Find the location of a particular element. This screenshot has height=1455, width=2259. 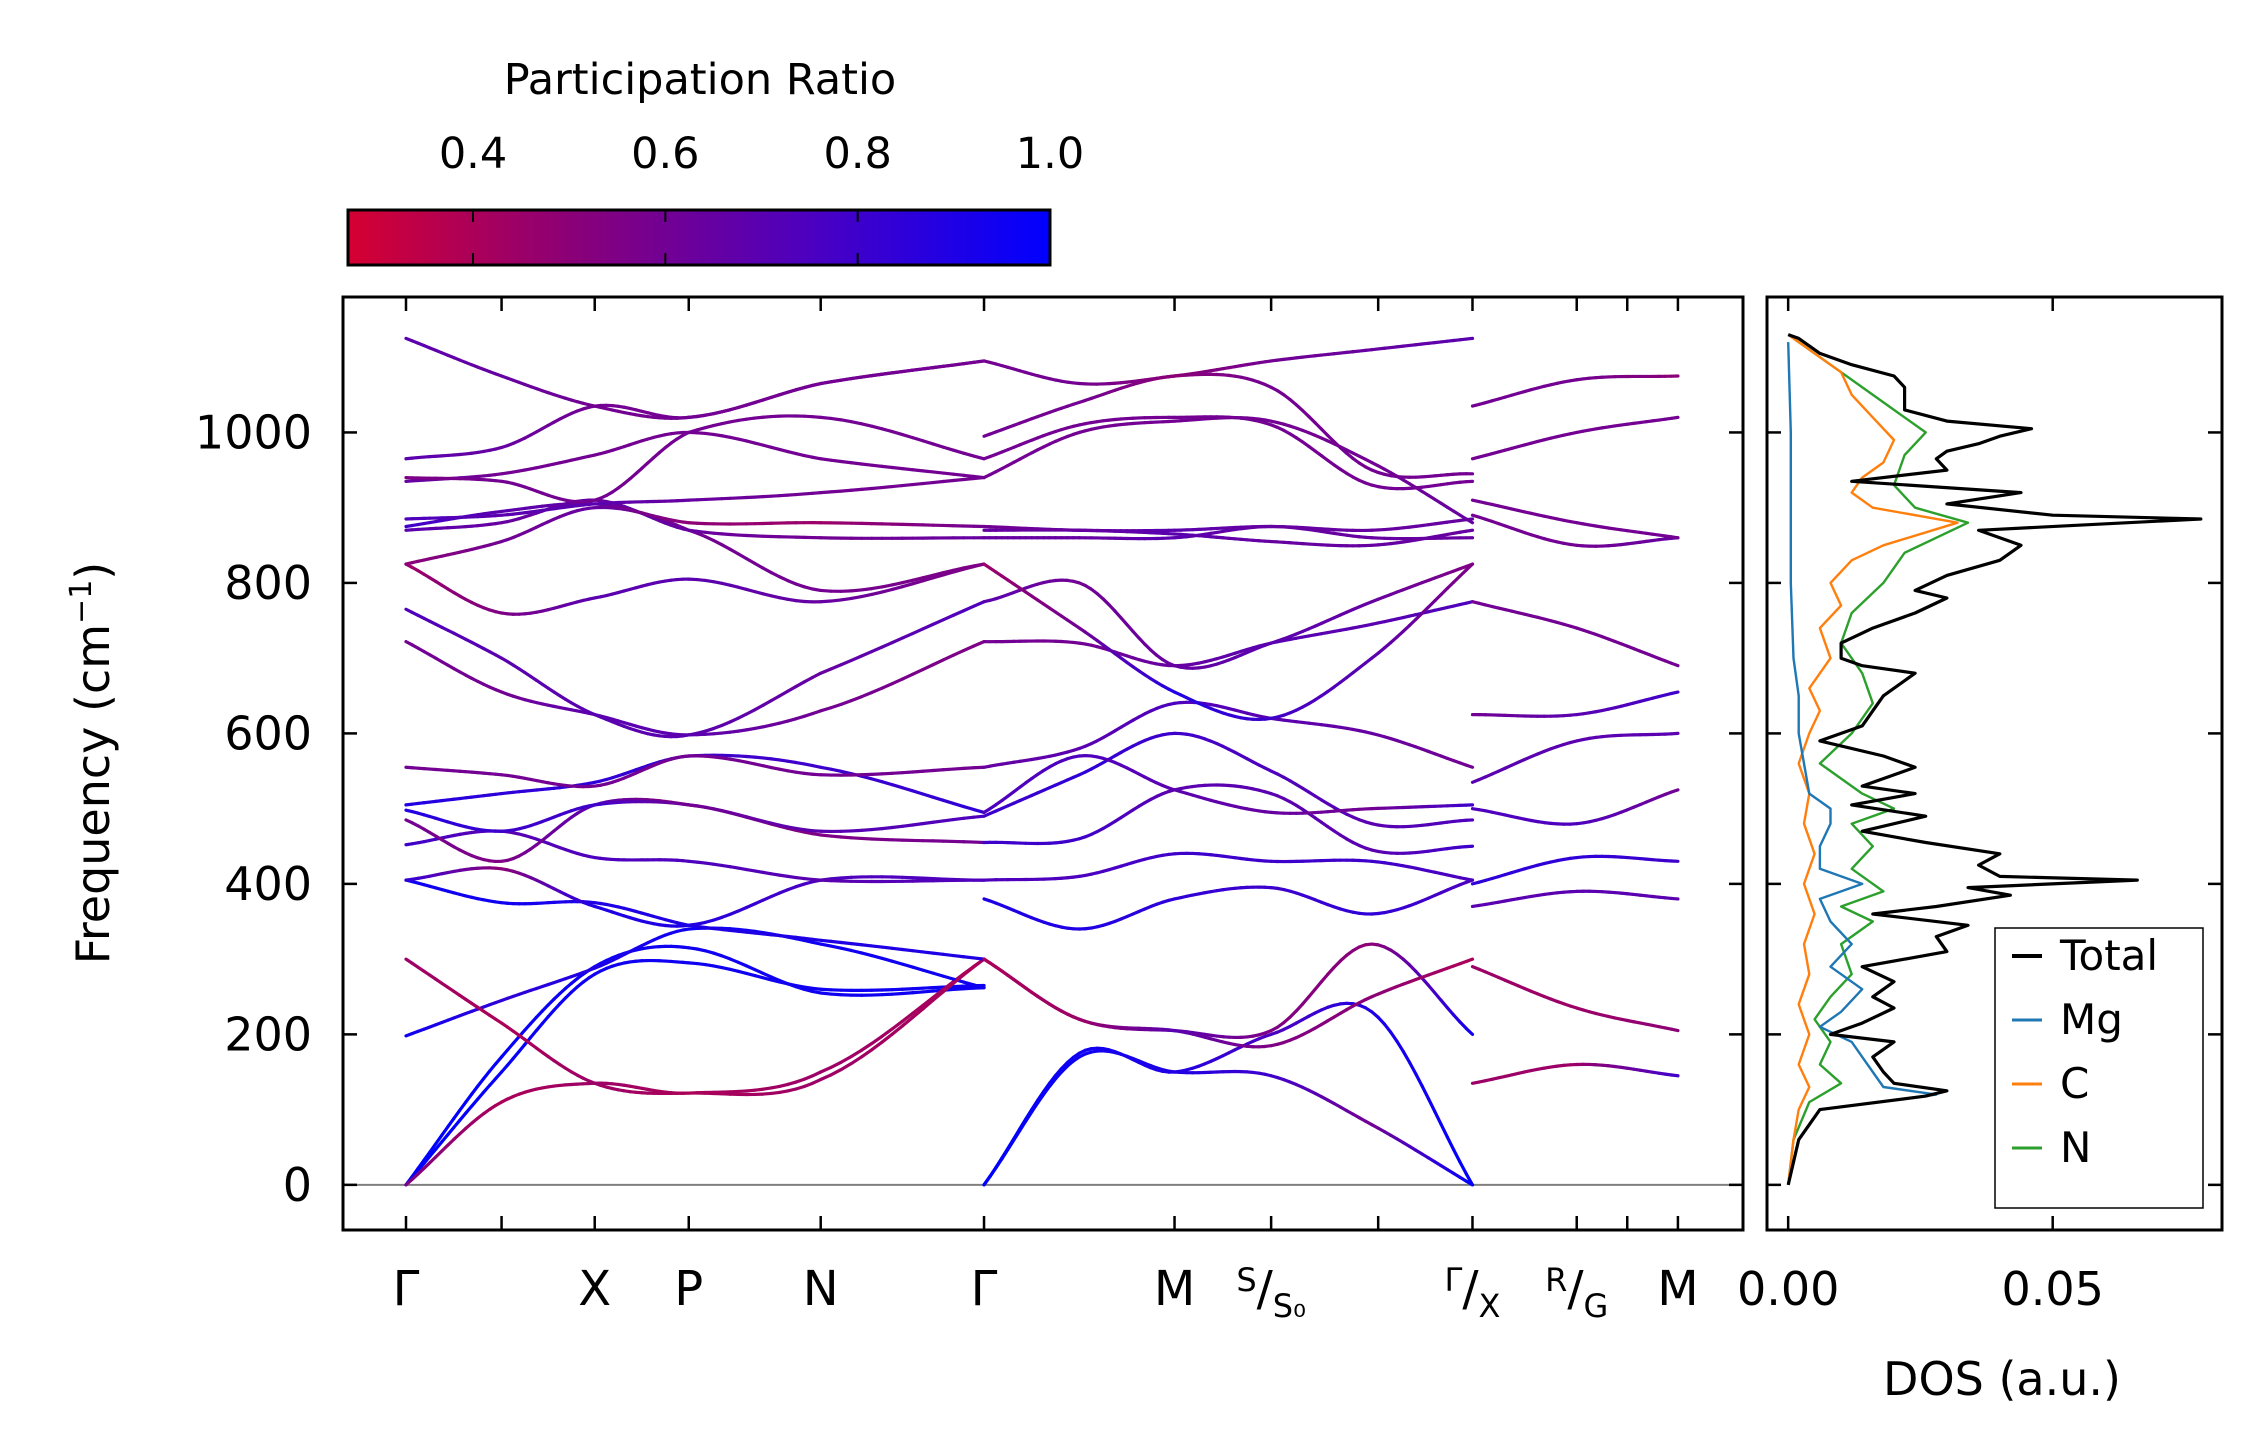

dos-curves is located at coordinates (1994, 759).